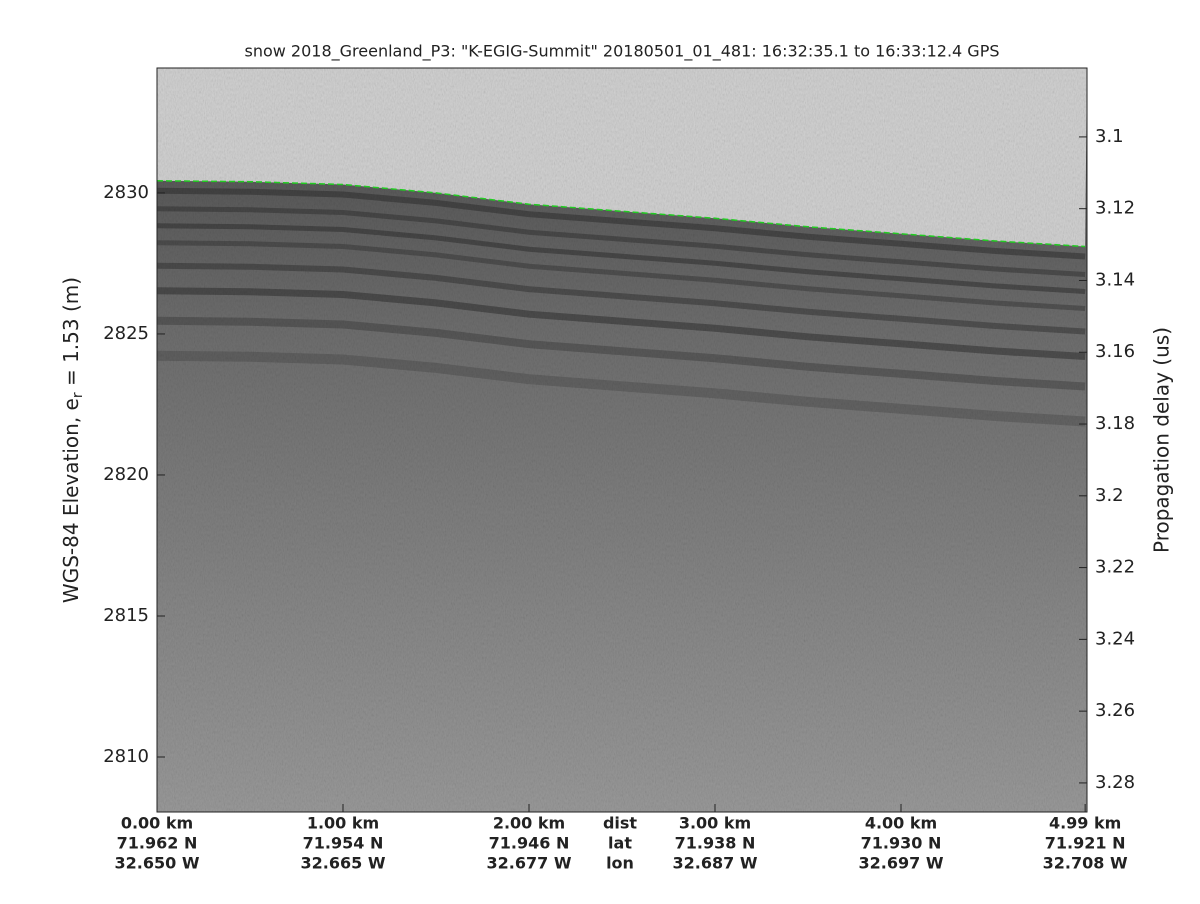 This screenshot has width=1200, height=904. I want to click on x-tick-label: 3.00 km, so click(715, 823).